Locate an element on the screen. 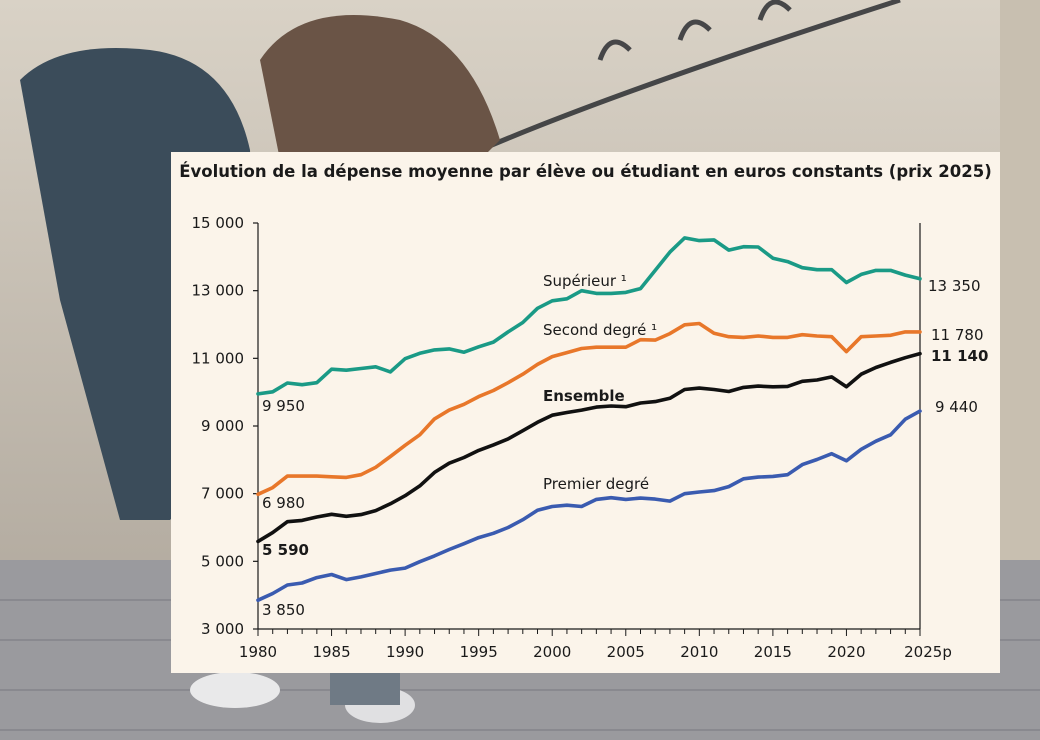 The image size is (1040, 740). end-value-label: 13 350 is located at coordinates (954, 286).